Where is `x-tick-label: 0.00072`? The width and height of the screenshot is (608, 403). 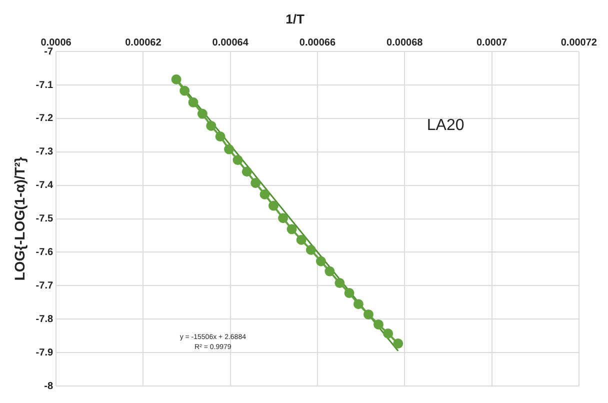
x-tick-label: 0.00072 is located at coordinates (579, 42).